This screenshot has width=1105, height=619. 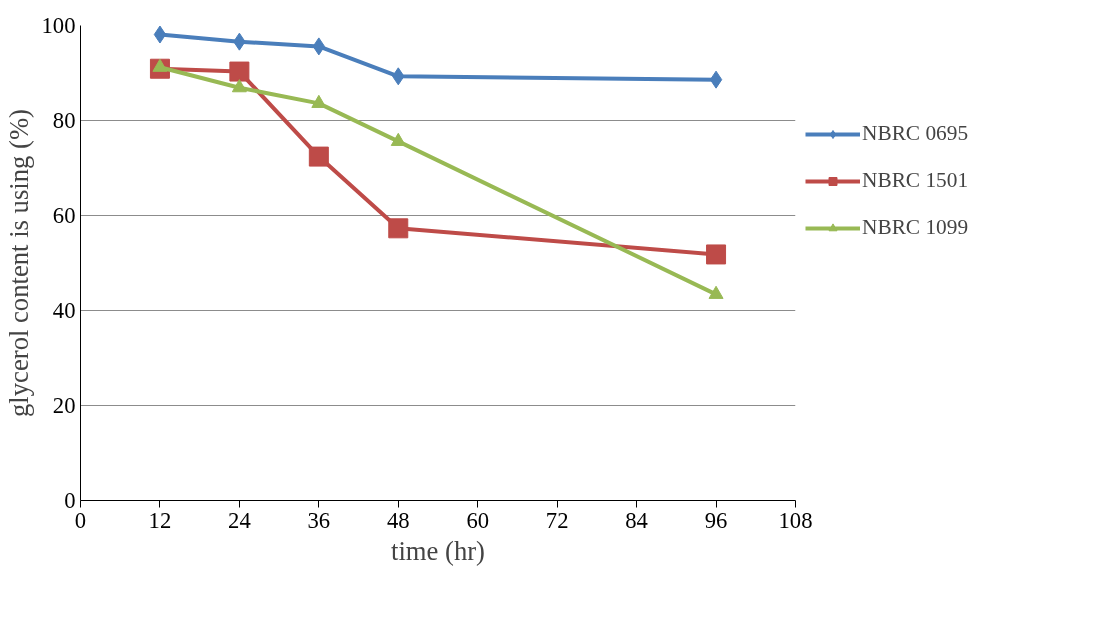 I want to click on legend-label: NBRC 1501, so click(x=915, y=180).